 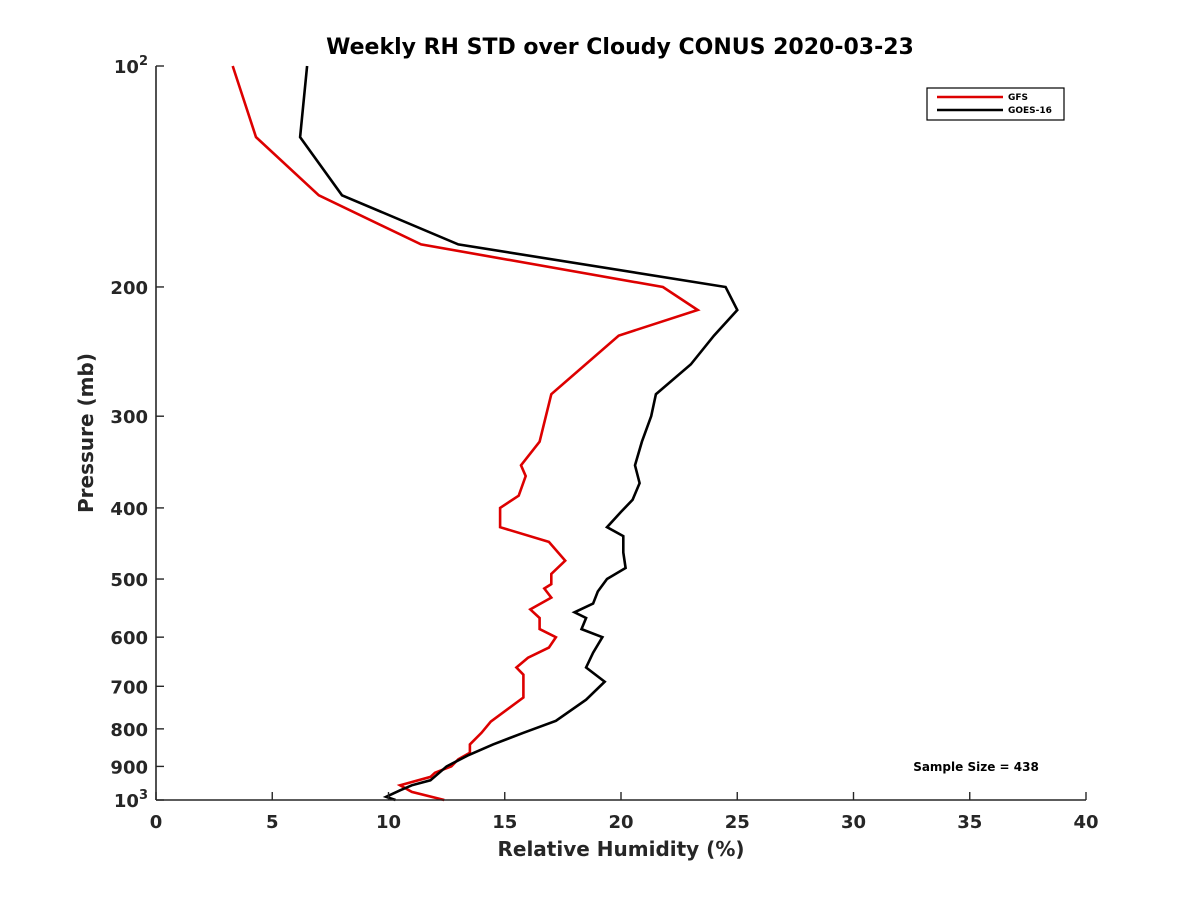 What do you see at coordinates (129, 638) in the screenshot?
I see `y-tick-label: 600` at bounding box center [129, 638].